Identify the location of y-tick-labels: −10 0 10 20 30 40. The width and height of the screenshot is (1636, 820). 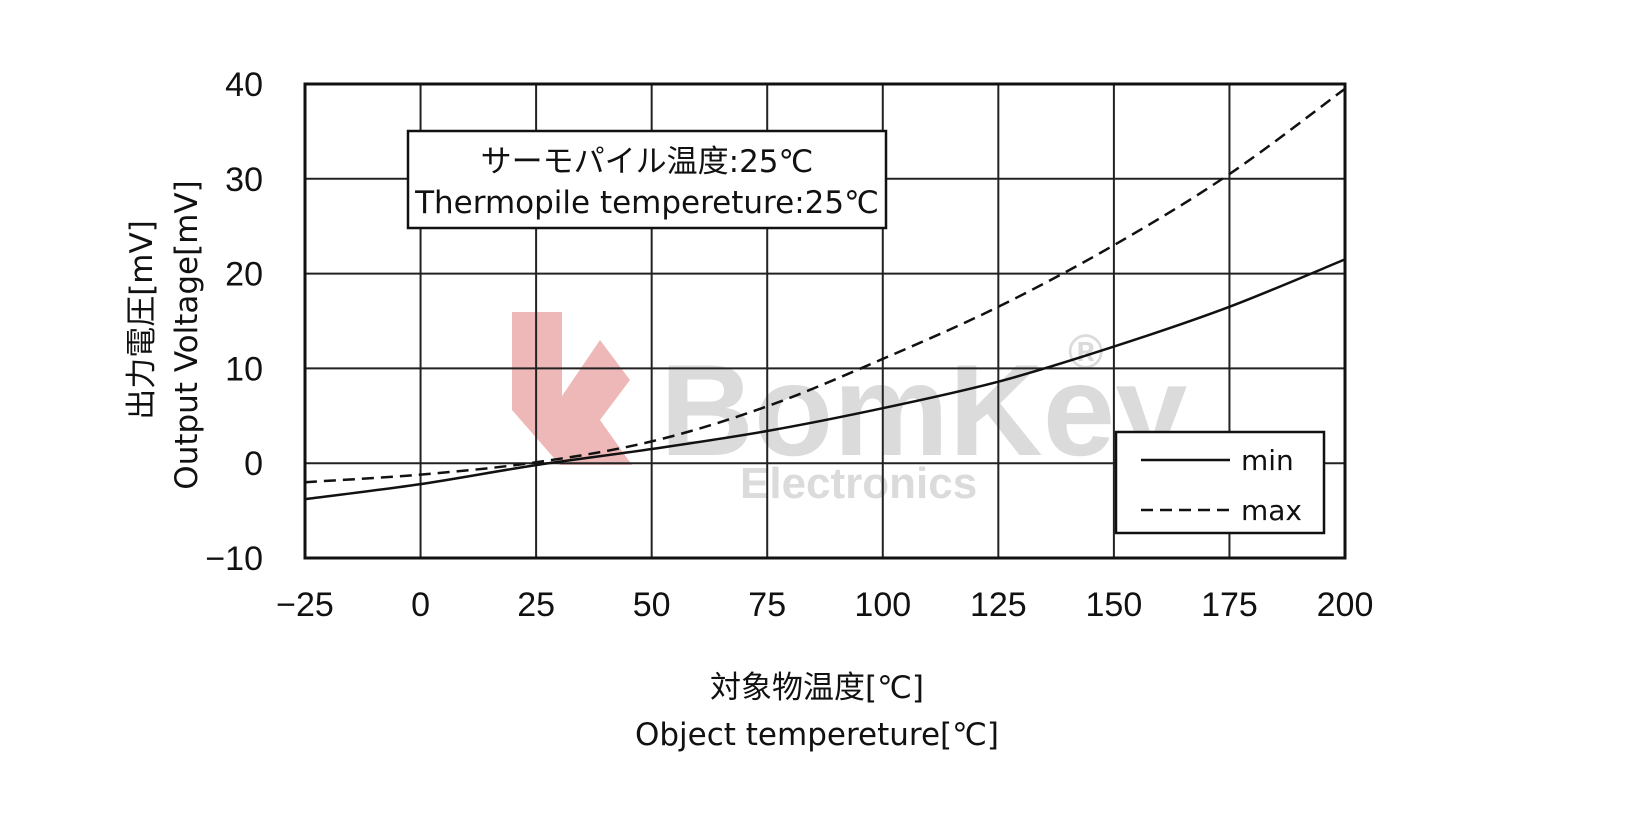
(234, 322).